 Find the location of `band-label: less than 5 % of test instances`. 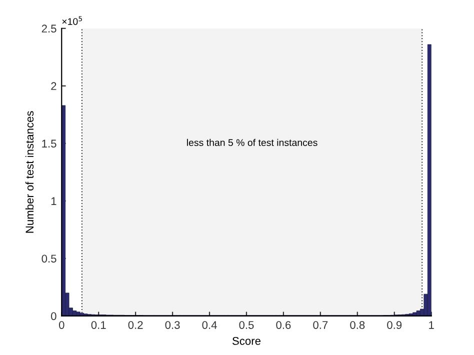

band-label: less than 5 % of test instances is located at coordinates (252, 142).